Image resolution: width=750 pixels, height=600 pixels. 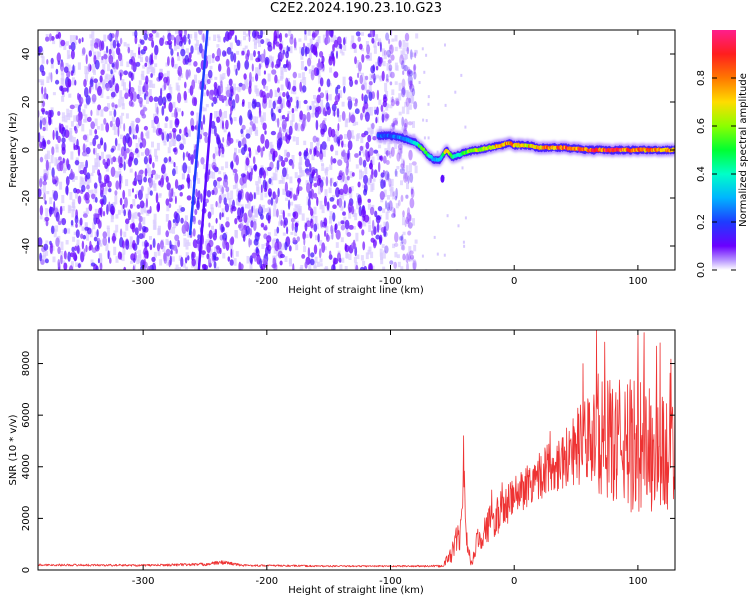 What do you see at coordinates (26, 54) in the screenshot?
I see `spectrogram-y-tick-label: 40` at bounding box center [26, 54].